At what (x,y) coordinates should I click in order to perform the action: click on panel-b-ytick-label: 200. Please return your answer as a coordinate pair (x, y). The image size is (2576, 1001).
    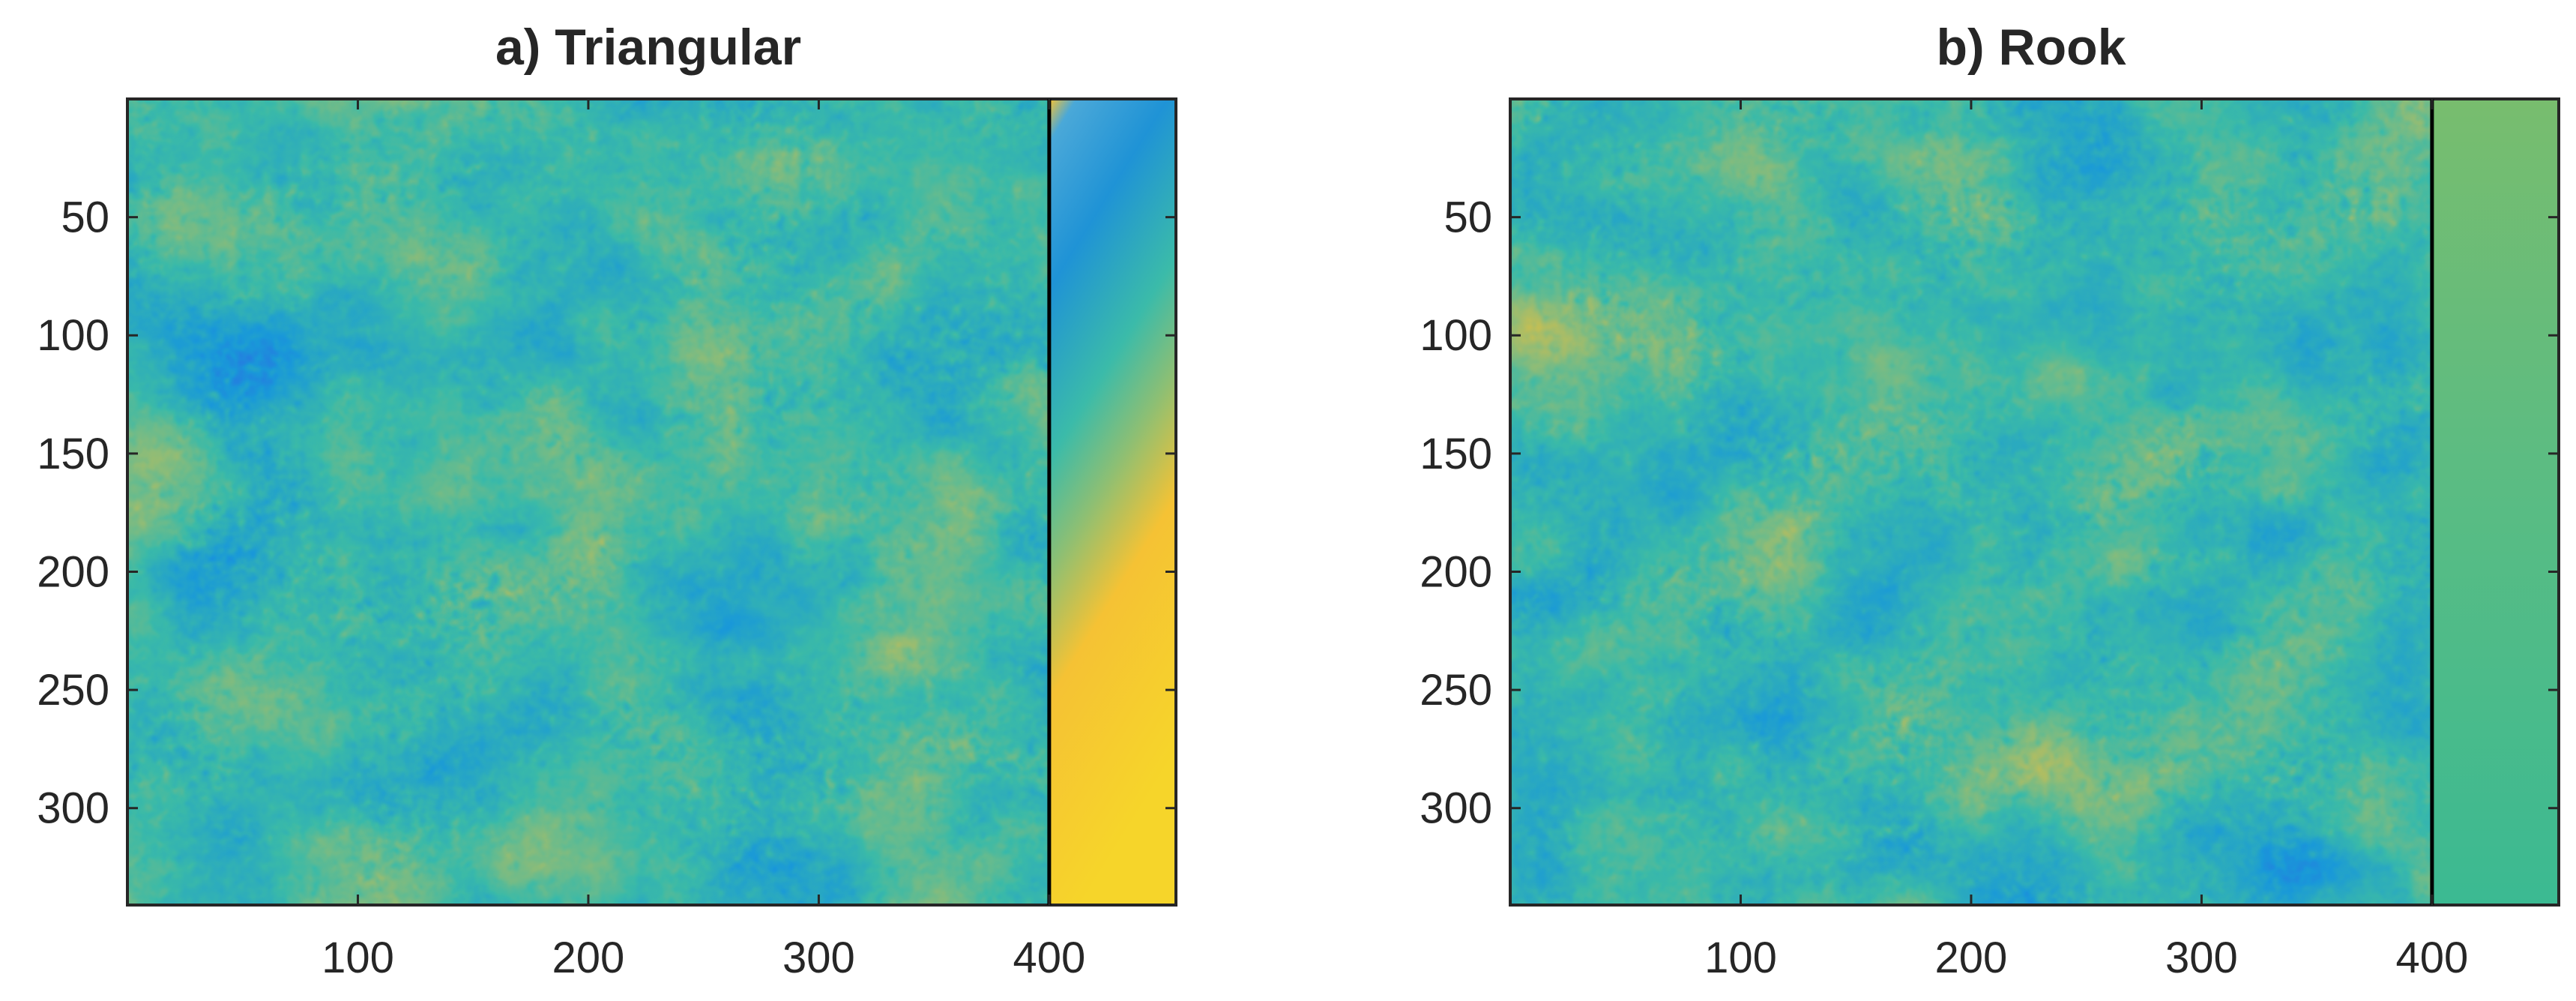
    Looking at the image, I should click on (1456, 571).